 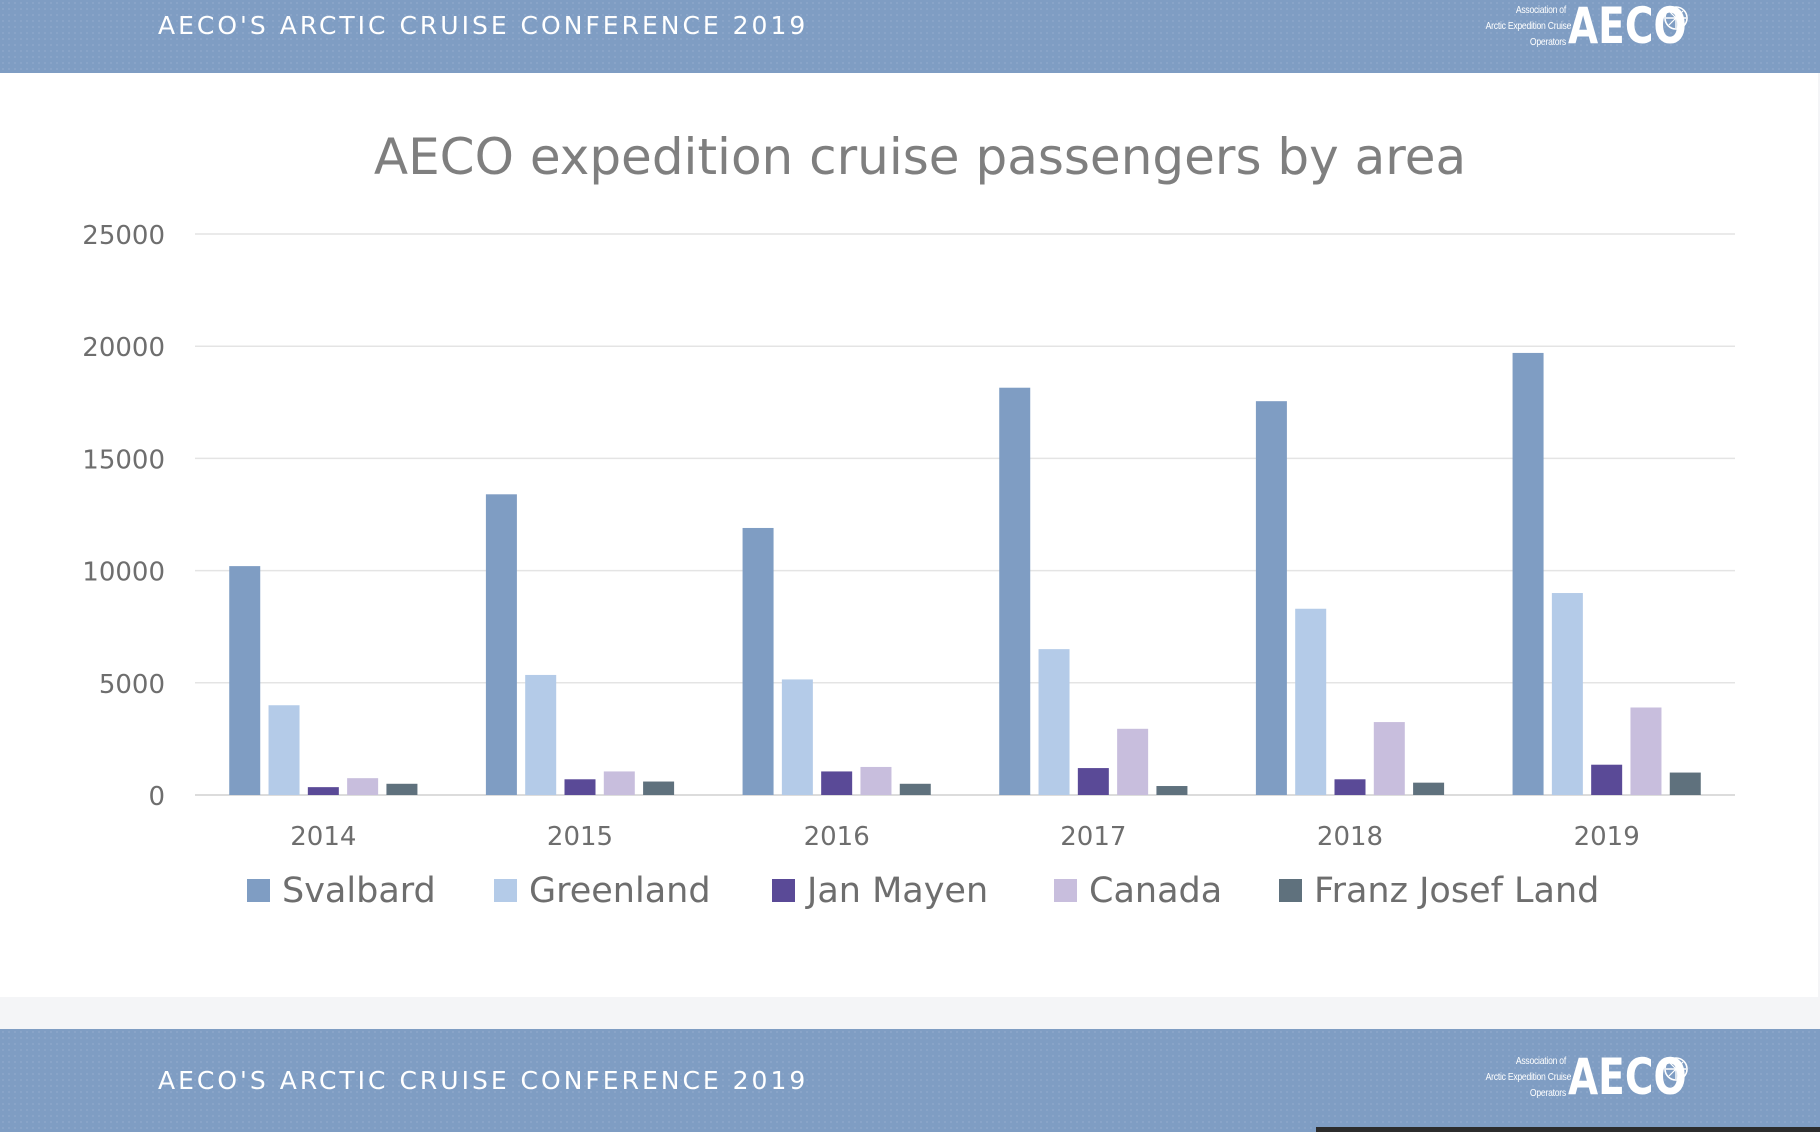 What do you see at coordinates (619, 783) in the screenshot?
I see `bar-canada-2015` at bounding box center [619, 783].